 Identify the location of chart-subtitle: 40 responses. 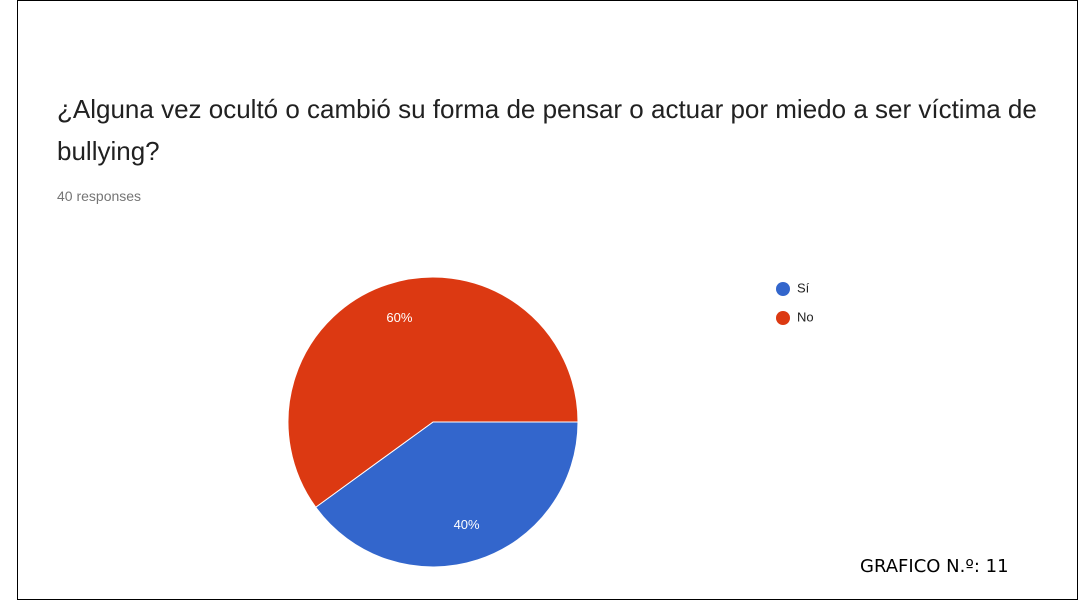
(99, 196).